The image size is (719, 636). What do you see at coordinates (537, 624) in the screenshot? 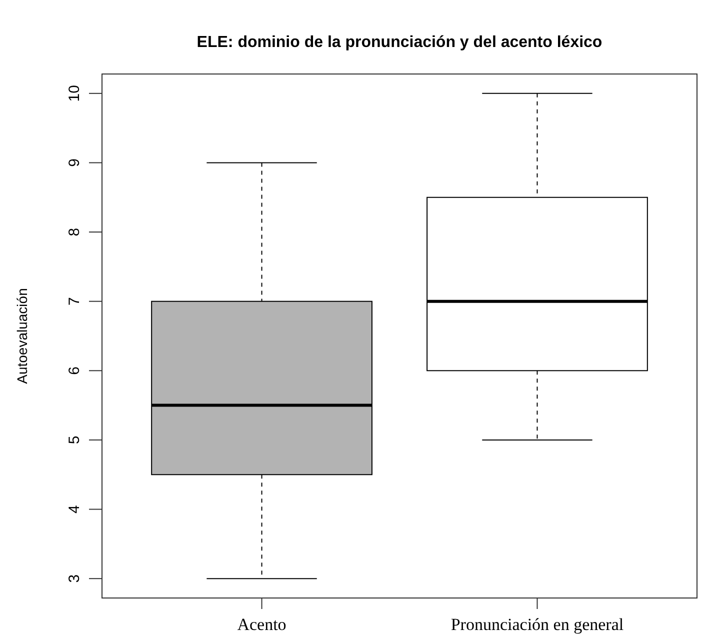
I see `x-tick-label: Pronunciación en general` at bounding box center [537, 624].